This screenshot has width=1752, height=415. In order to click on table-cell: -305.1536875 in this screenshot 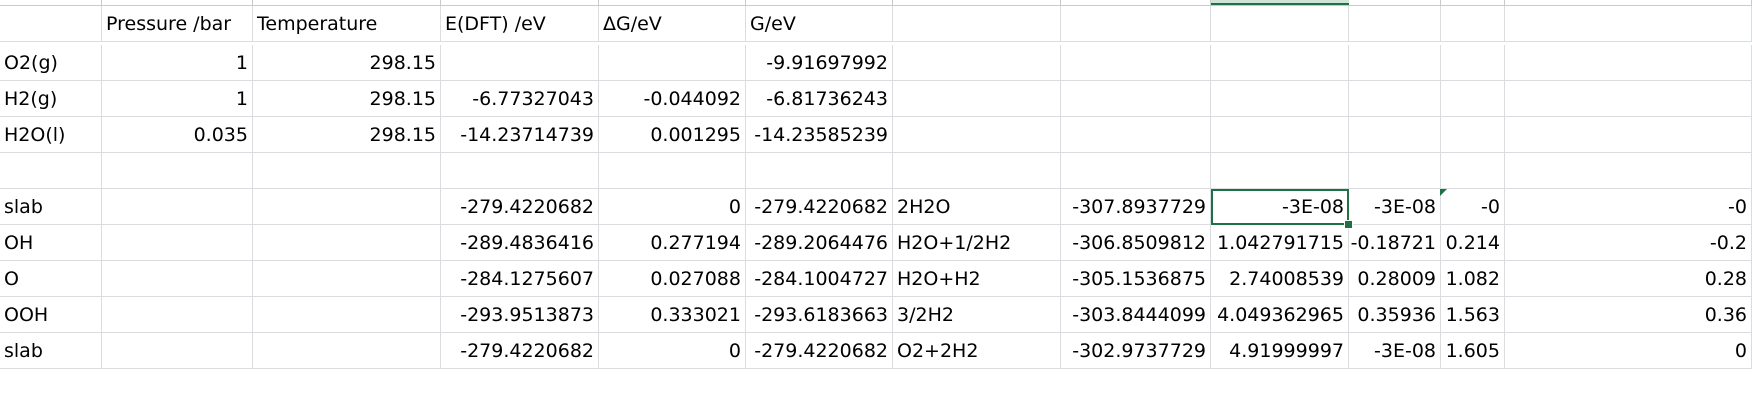, I will do `click(1136, 279)`.